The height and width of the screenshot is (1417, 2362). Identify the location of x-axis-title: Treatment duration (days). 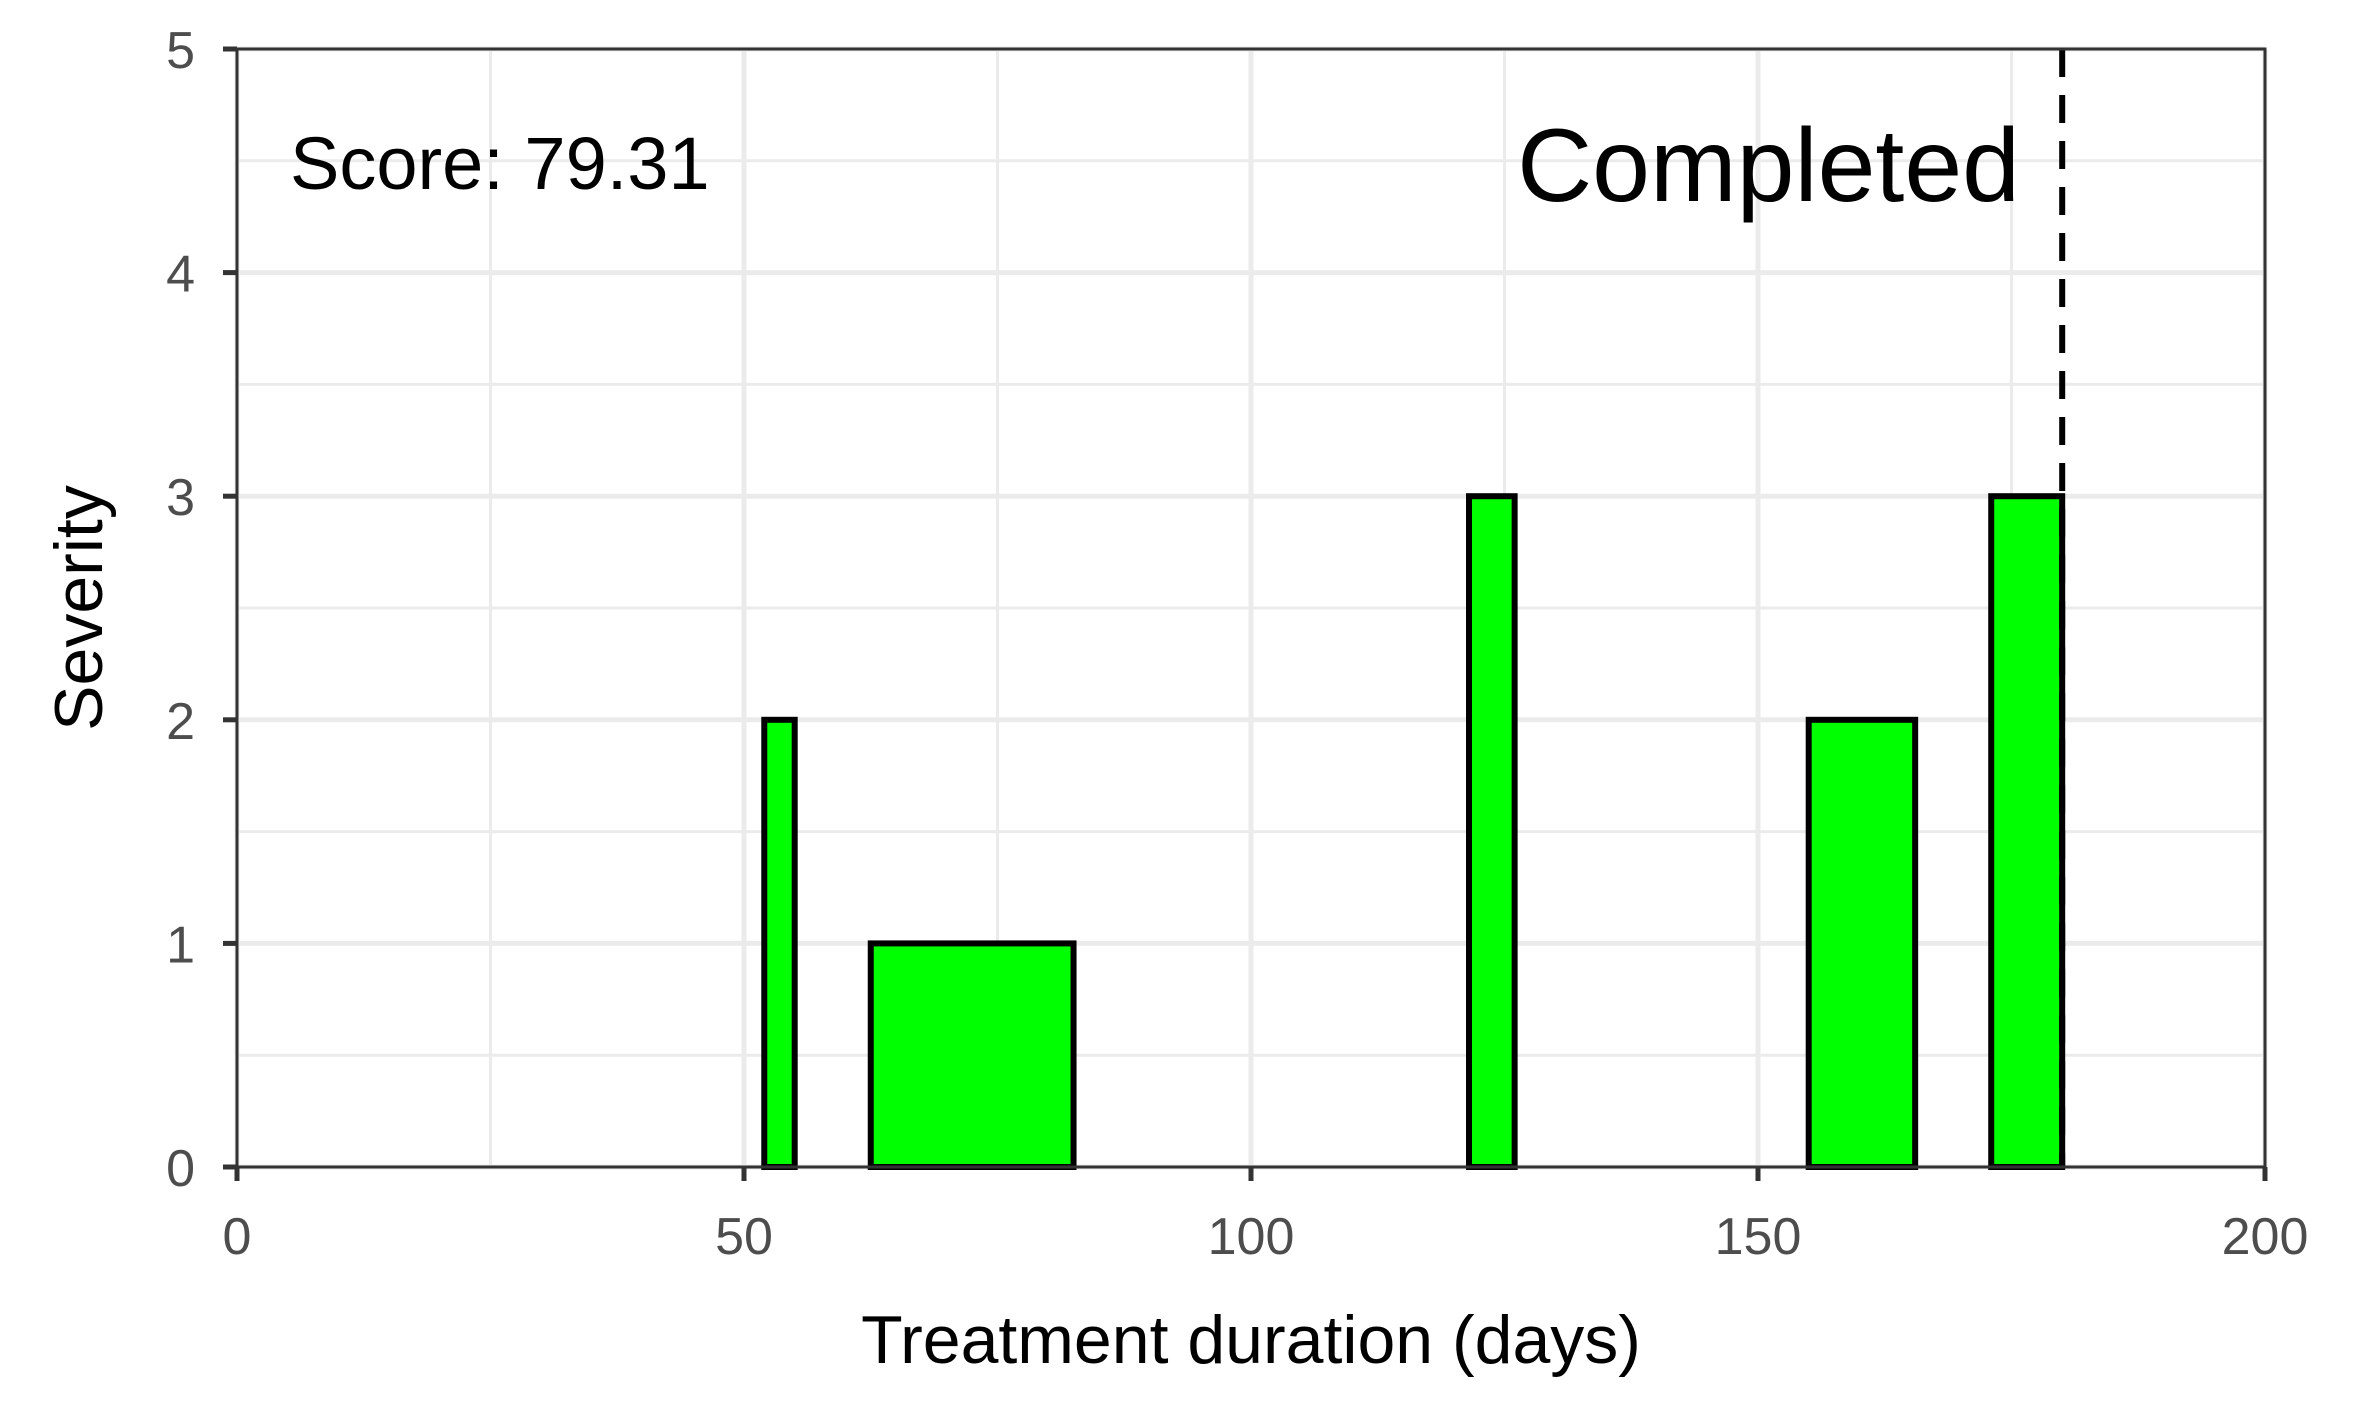
(1251, 1340).